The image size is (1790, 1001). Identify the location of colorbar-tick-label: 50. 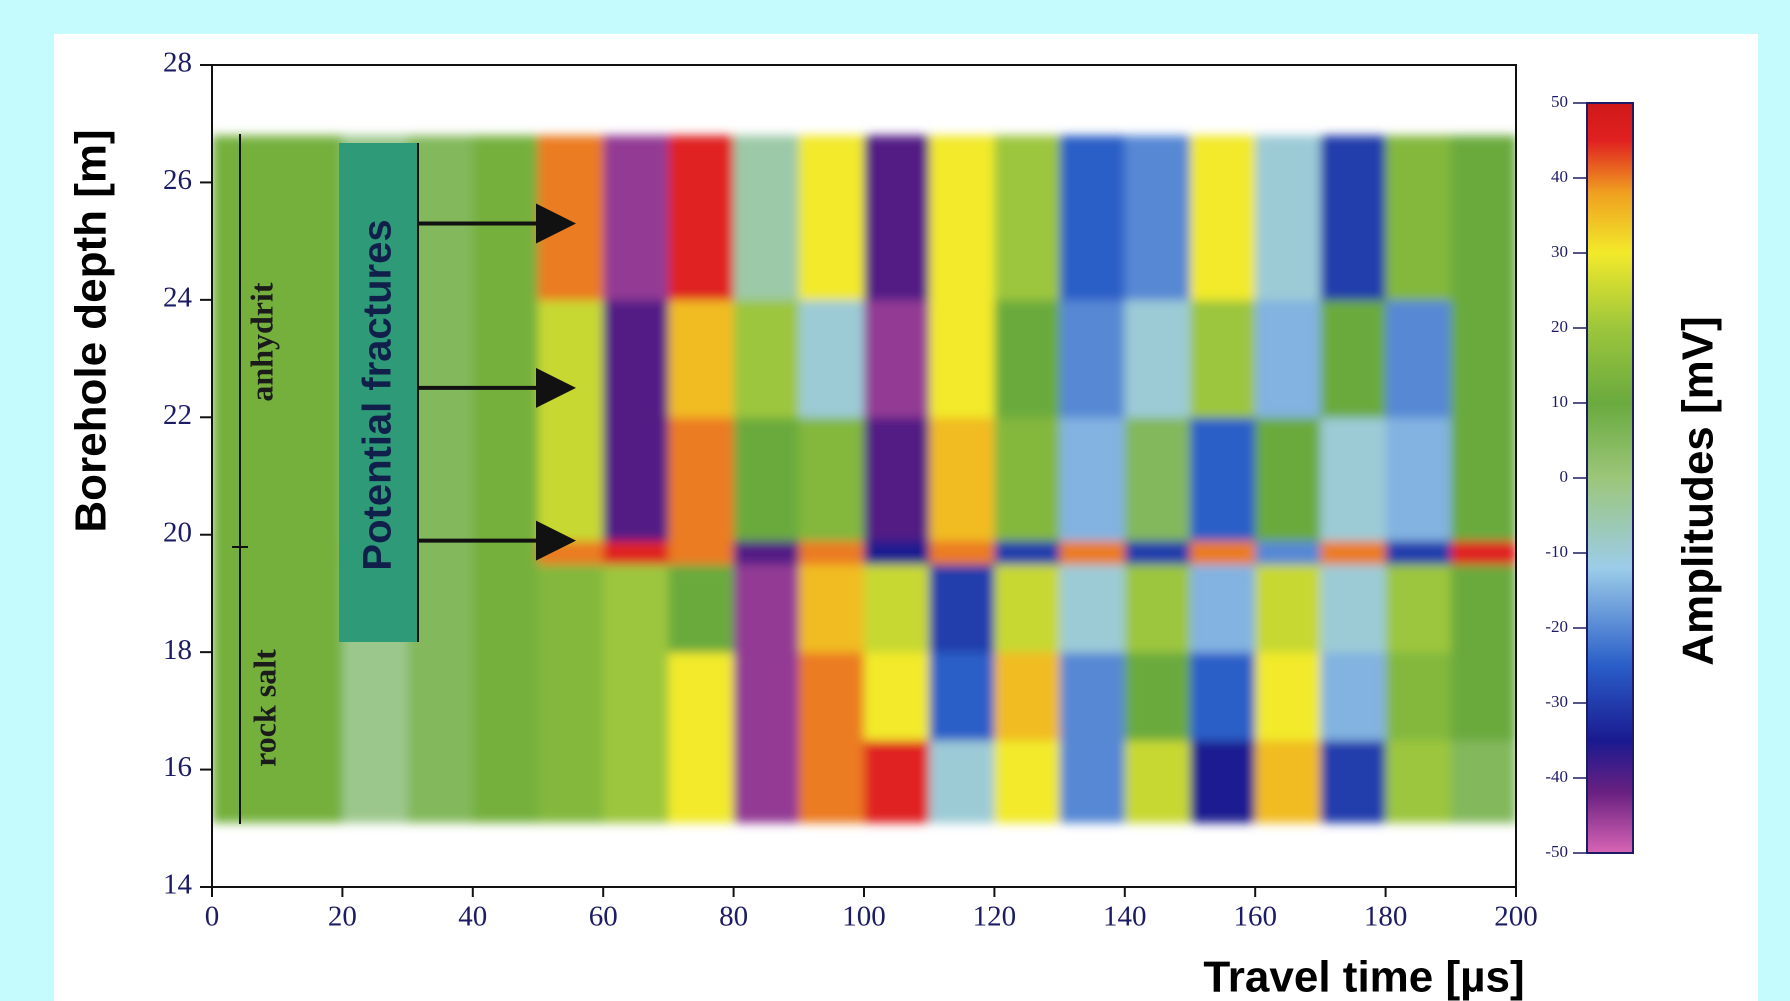
(1559, 101).